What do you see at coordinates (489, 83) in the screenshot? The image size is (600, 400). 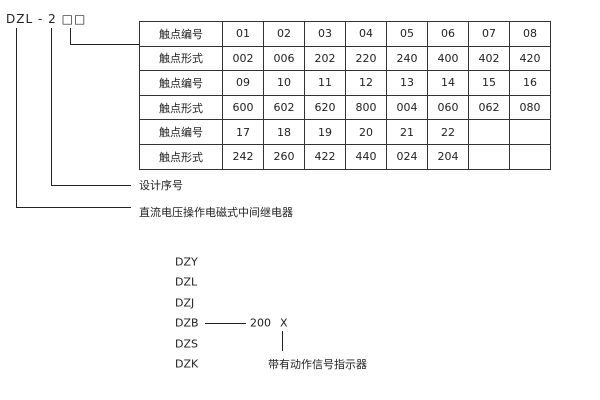 I see `table-cell: 15` at bounding box center [489, 83].